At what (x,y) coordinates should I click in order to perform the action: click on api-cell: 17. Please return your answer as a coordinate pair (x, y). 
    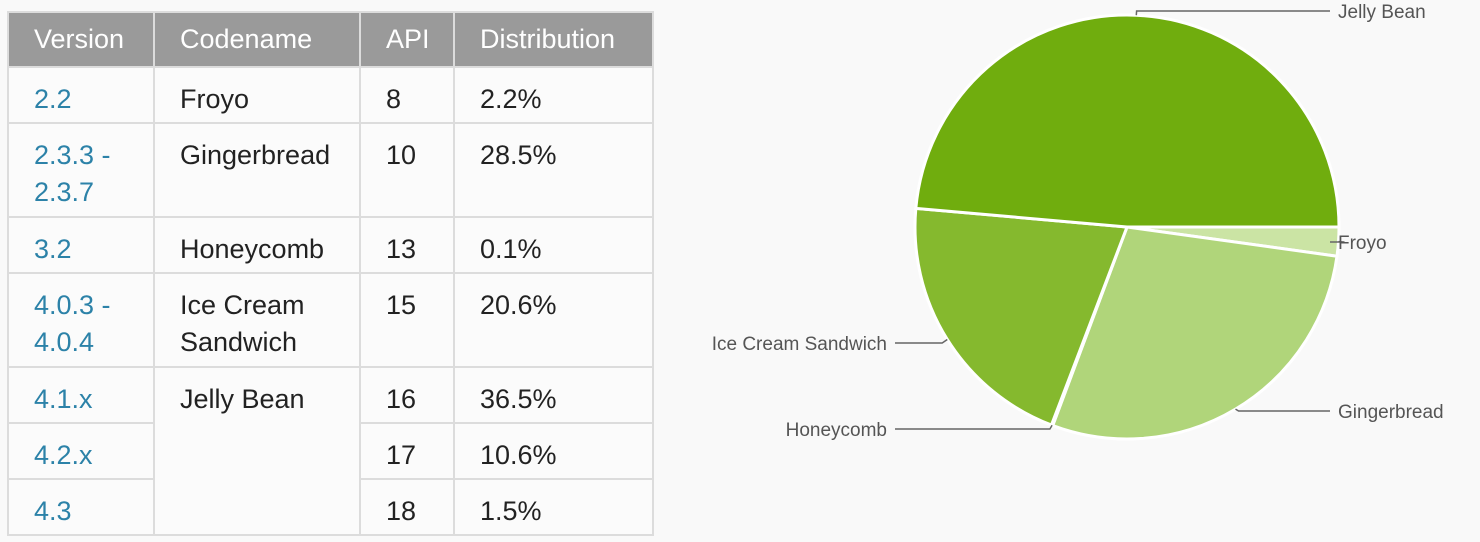
    Looking at the image, I should click on (407, 451).